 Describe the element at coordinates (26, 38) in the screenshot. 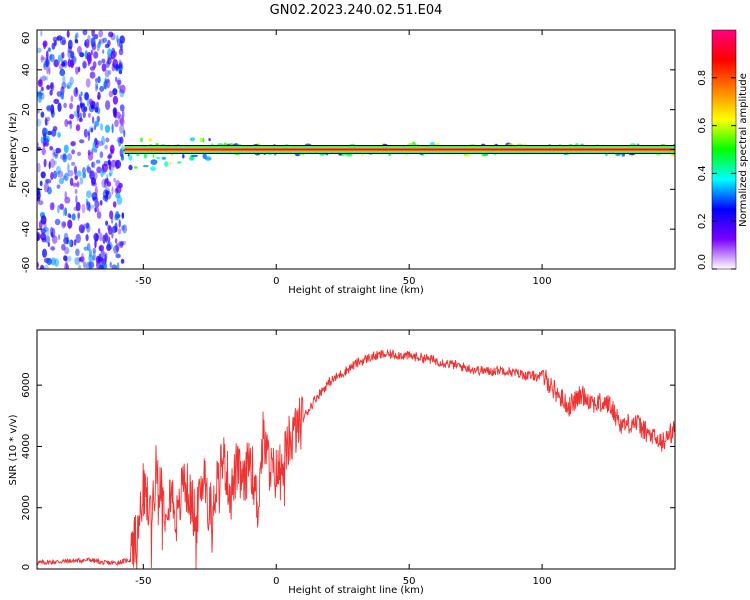

I see `spectrogram-y-tick-label: 60` at that location.